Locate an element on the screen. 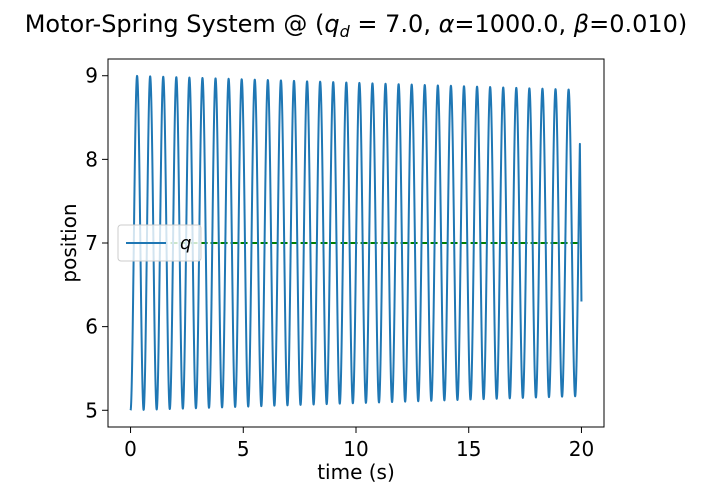 This screenshot has height=493, width=712. x-tick-label: 10 is located at coordinates (355, 449).